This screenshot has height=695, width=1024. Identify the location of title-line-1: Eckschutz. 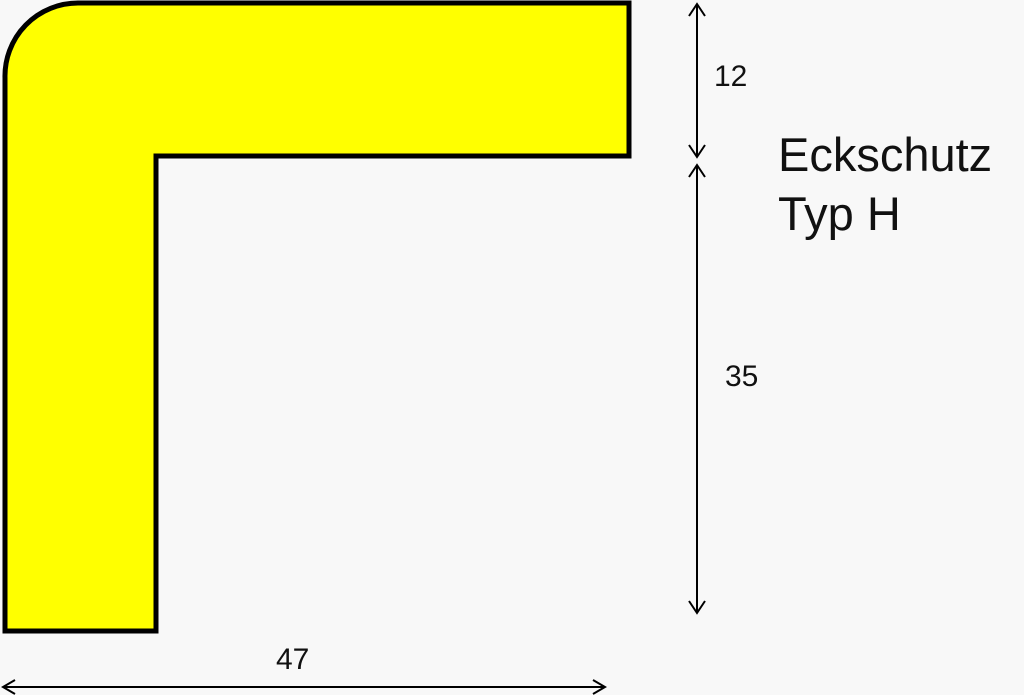
(885, 154).